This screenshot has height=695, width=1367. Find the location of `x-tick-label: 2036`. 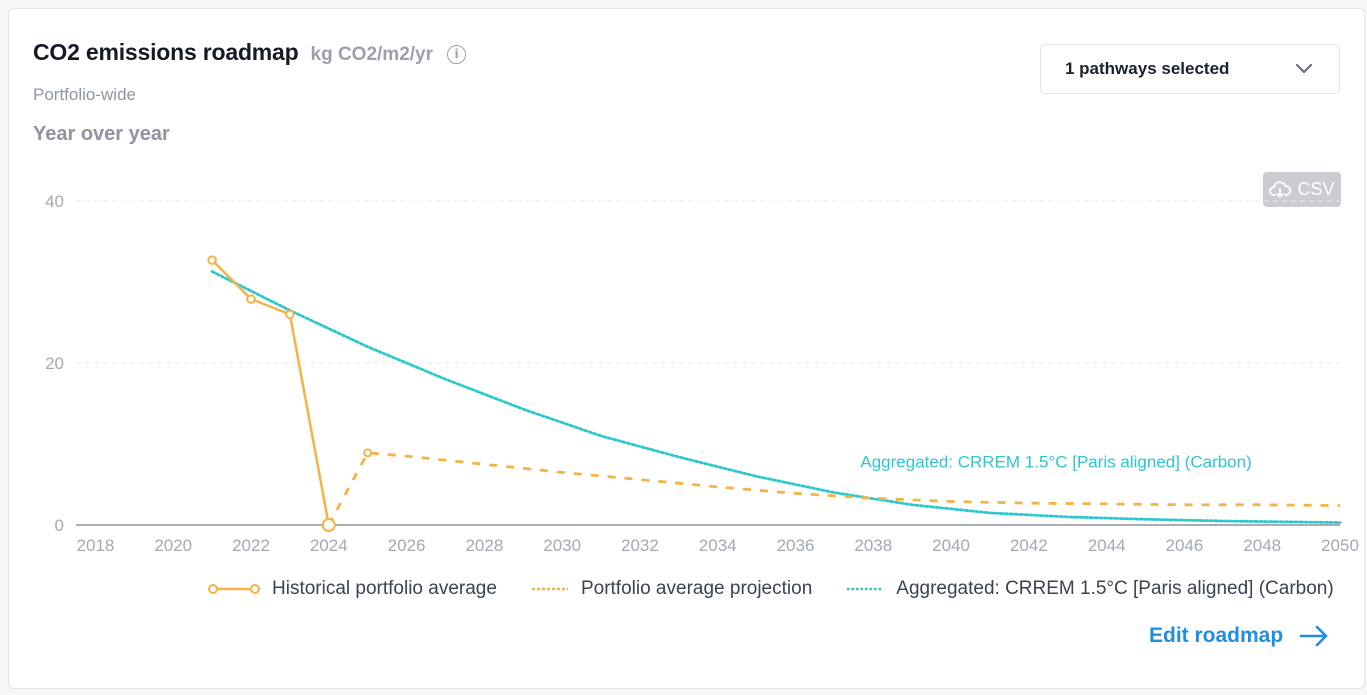

x-tick-label: 2036 is located at coordinates (796, 545).